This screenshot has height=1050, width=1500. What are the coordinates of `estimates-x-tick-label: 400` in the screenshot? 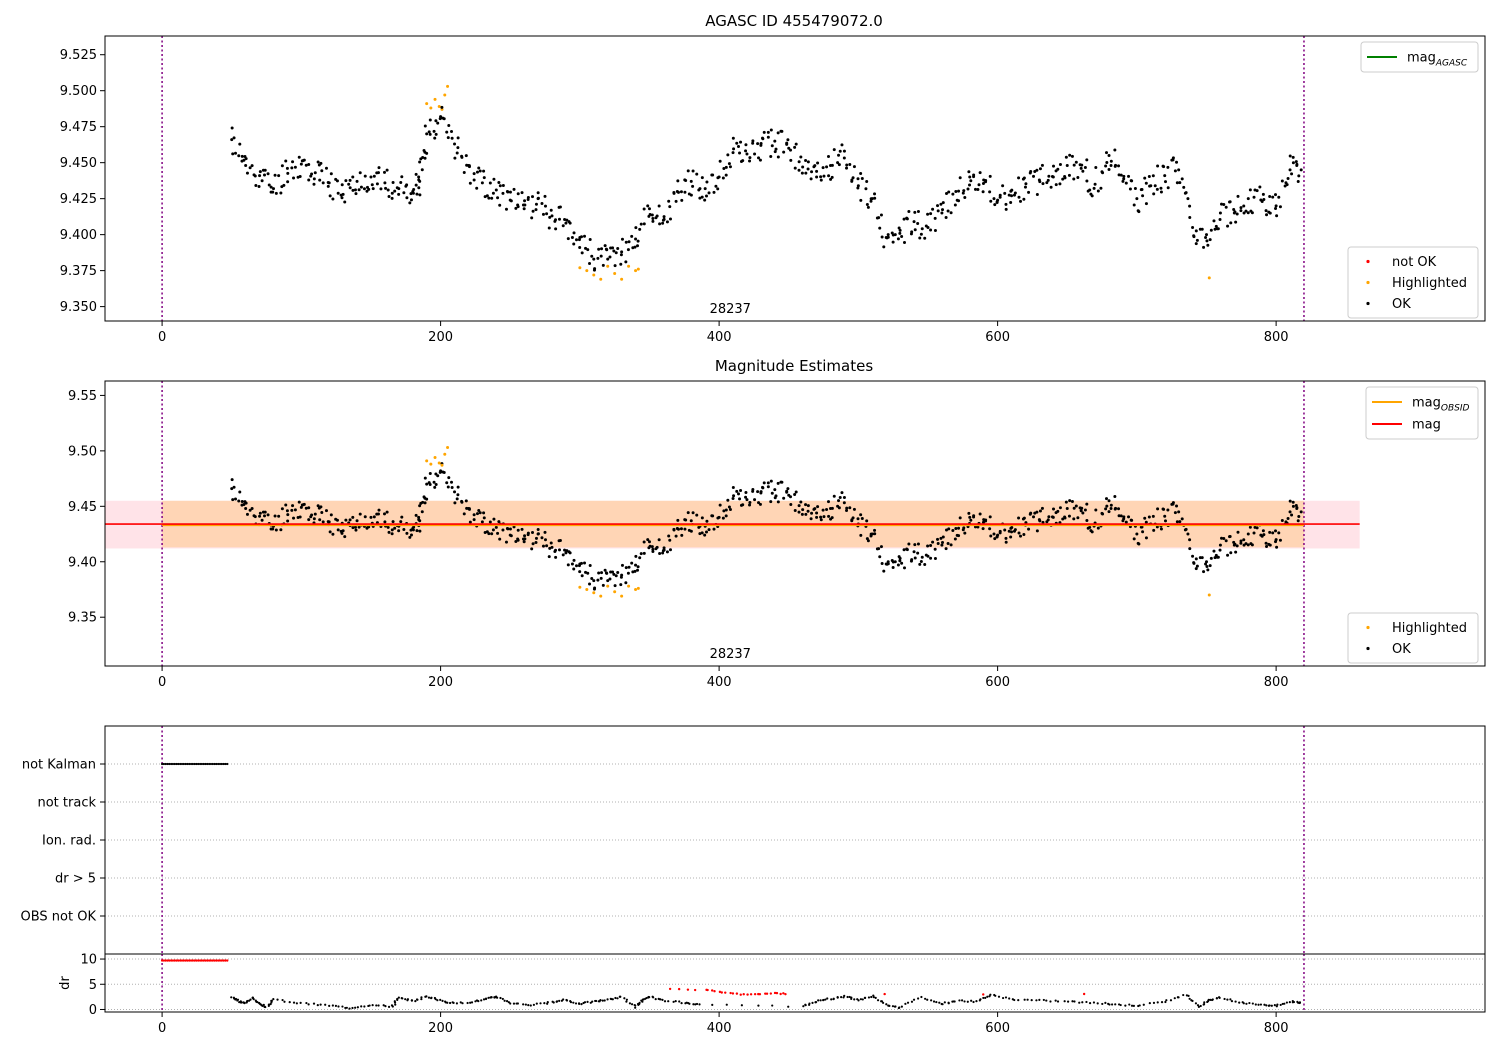 It's located at (719, 682).